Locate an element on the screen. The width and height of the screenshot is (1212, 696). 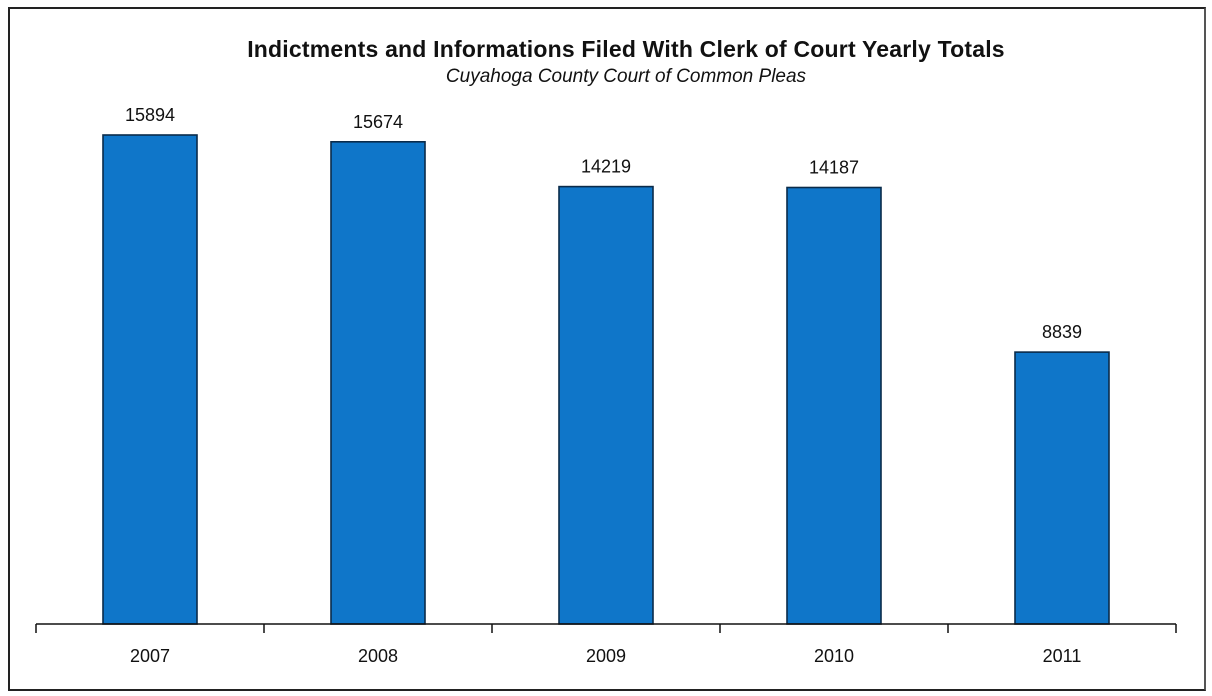
data-label-2009: 14219 is located at coordinates (606, 167).